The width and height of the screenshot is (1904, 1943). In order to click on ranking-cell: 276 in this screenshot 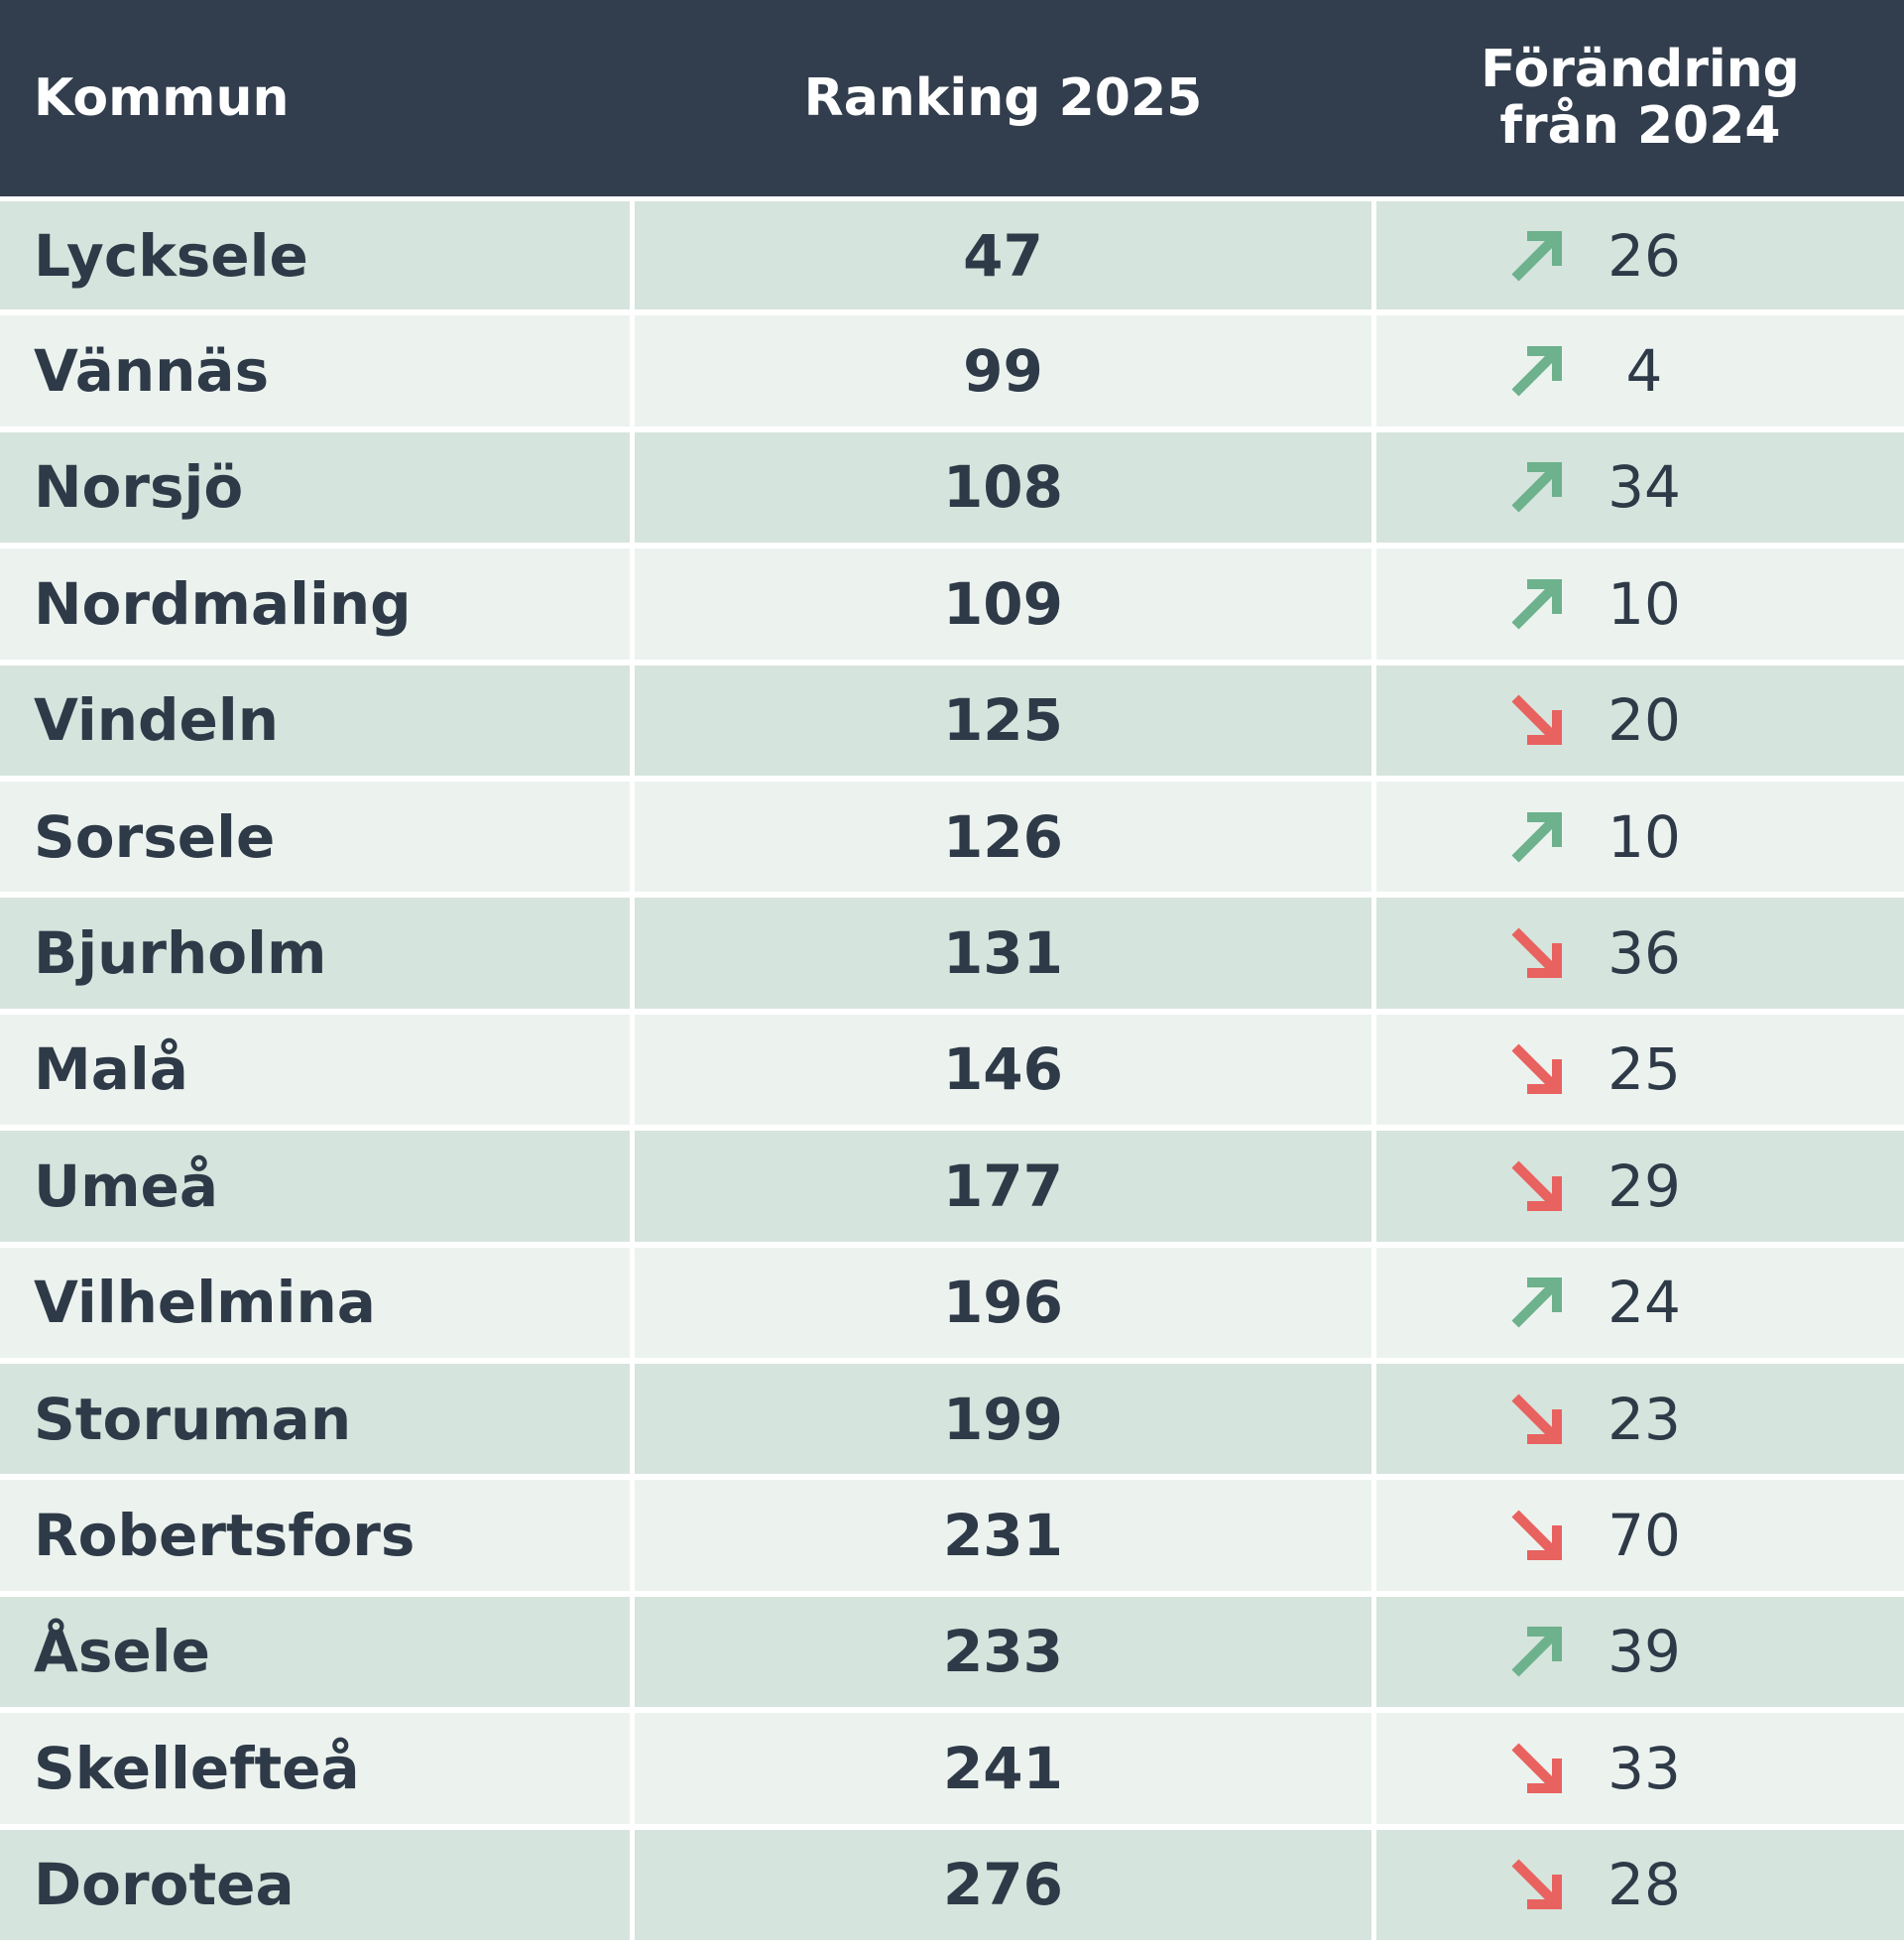, I will do `click(1003, 1885)`.